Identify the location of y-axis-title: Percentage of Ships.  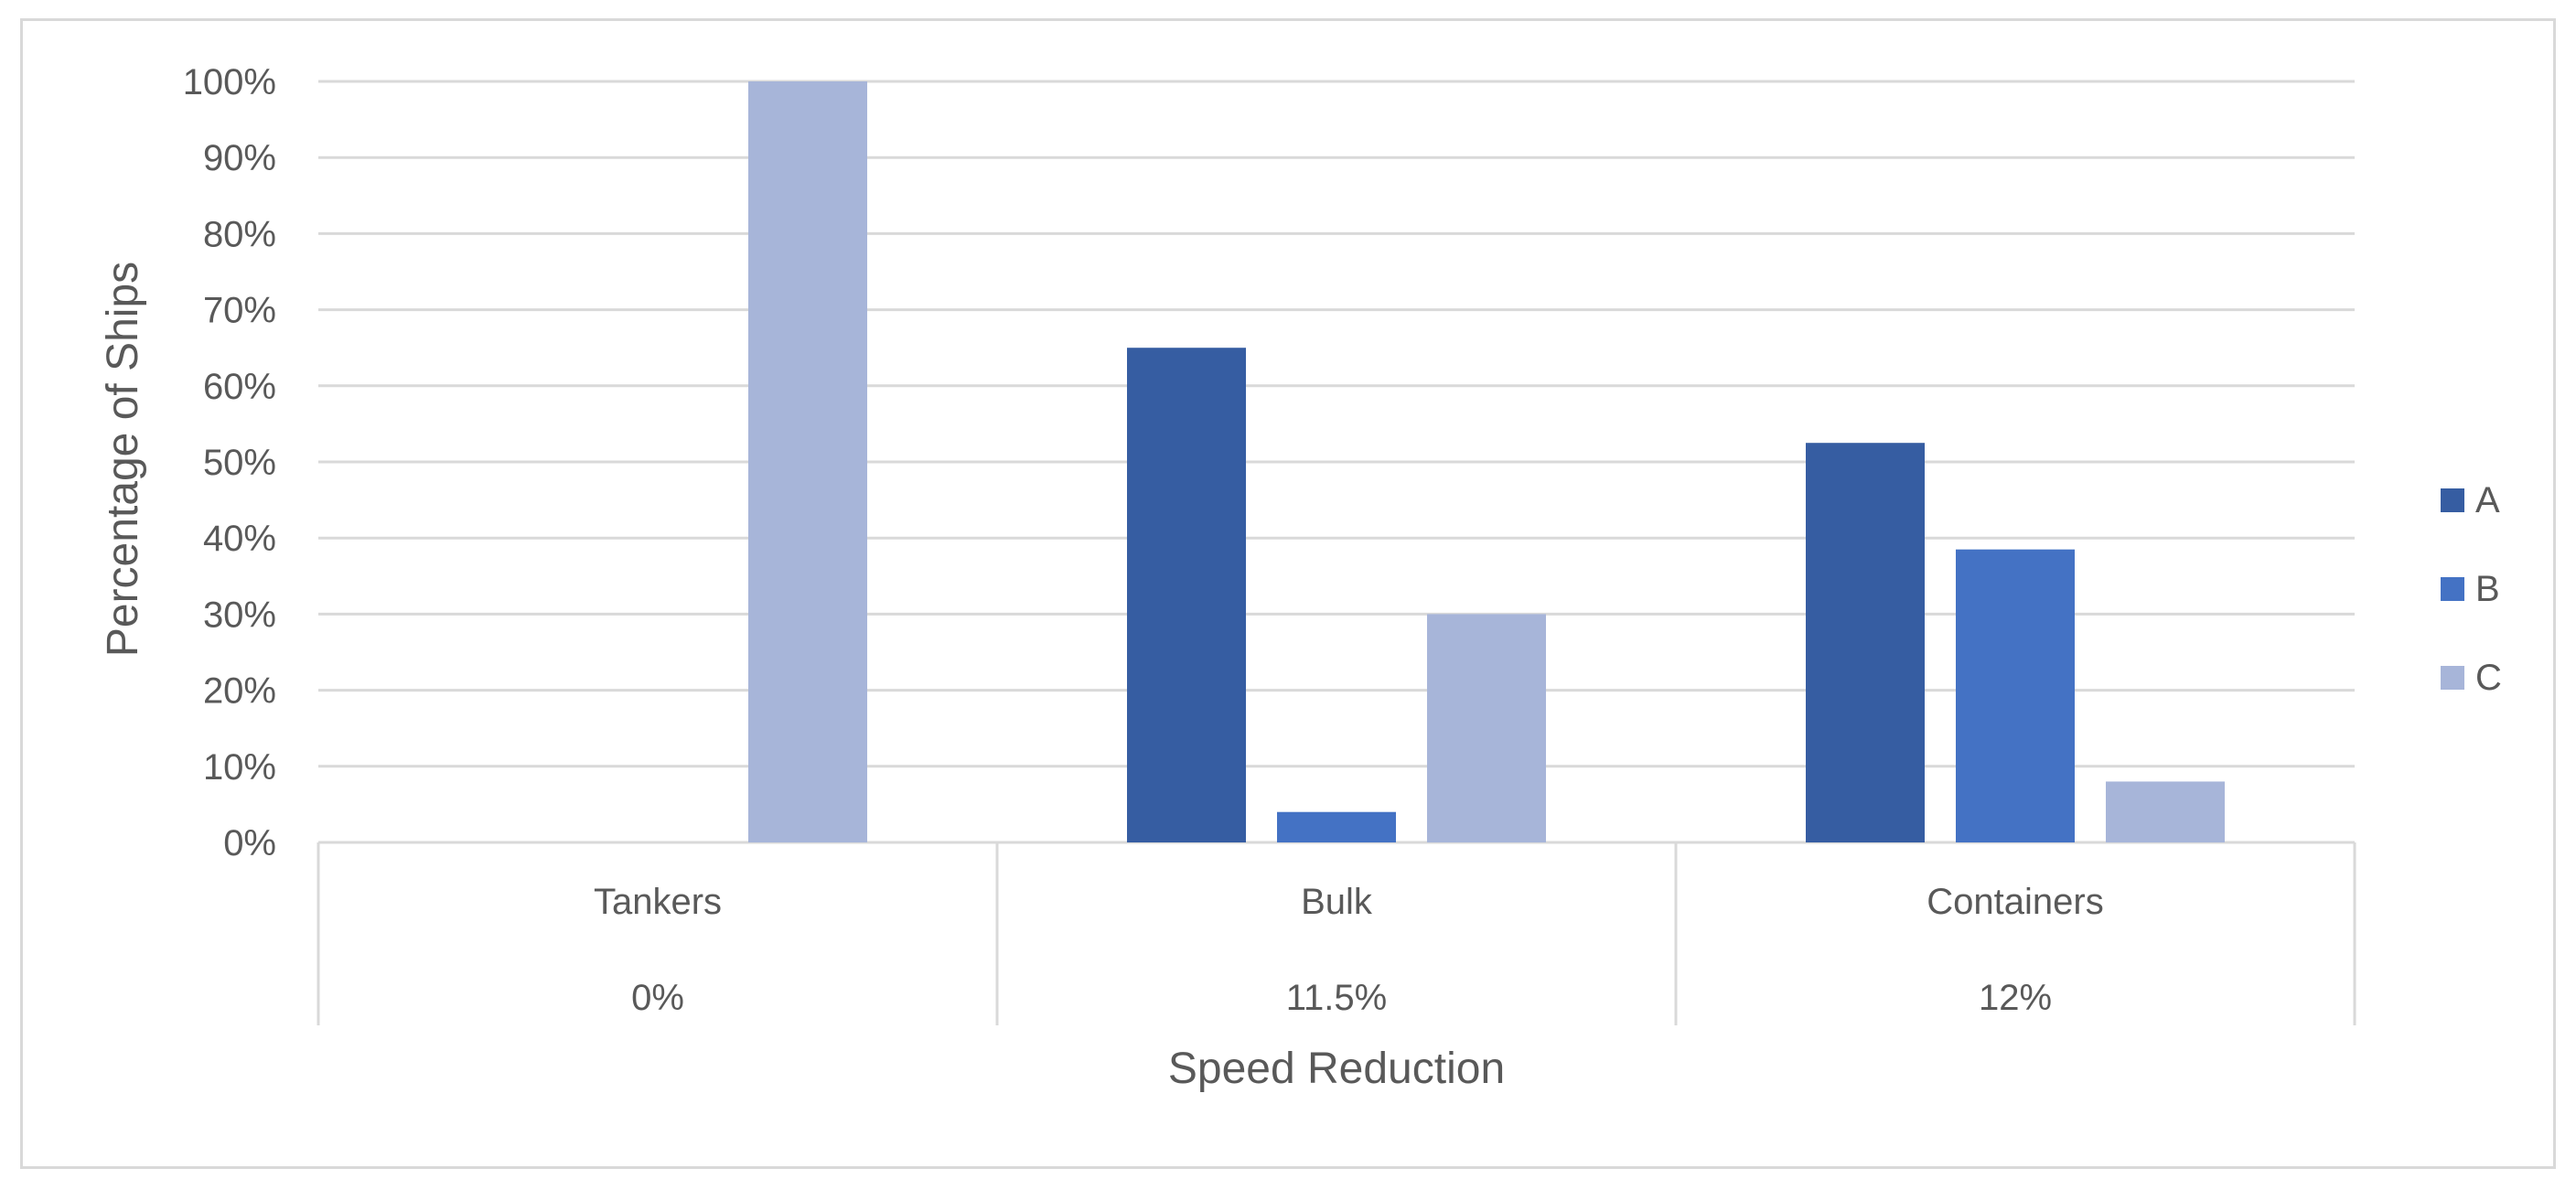
(123, 459).